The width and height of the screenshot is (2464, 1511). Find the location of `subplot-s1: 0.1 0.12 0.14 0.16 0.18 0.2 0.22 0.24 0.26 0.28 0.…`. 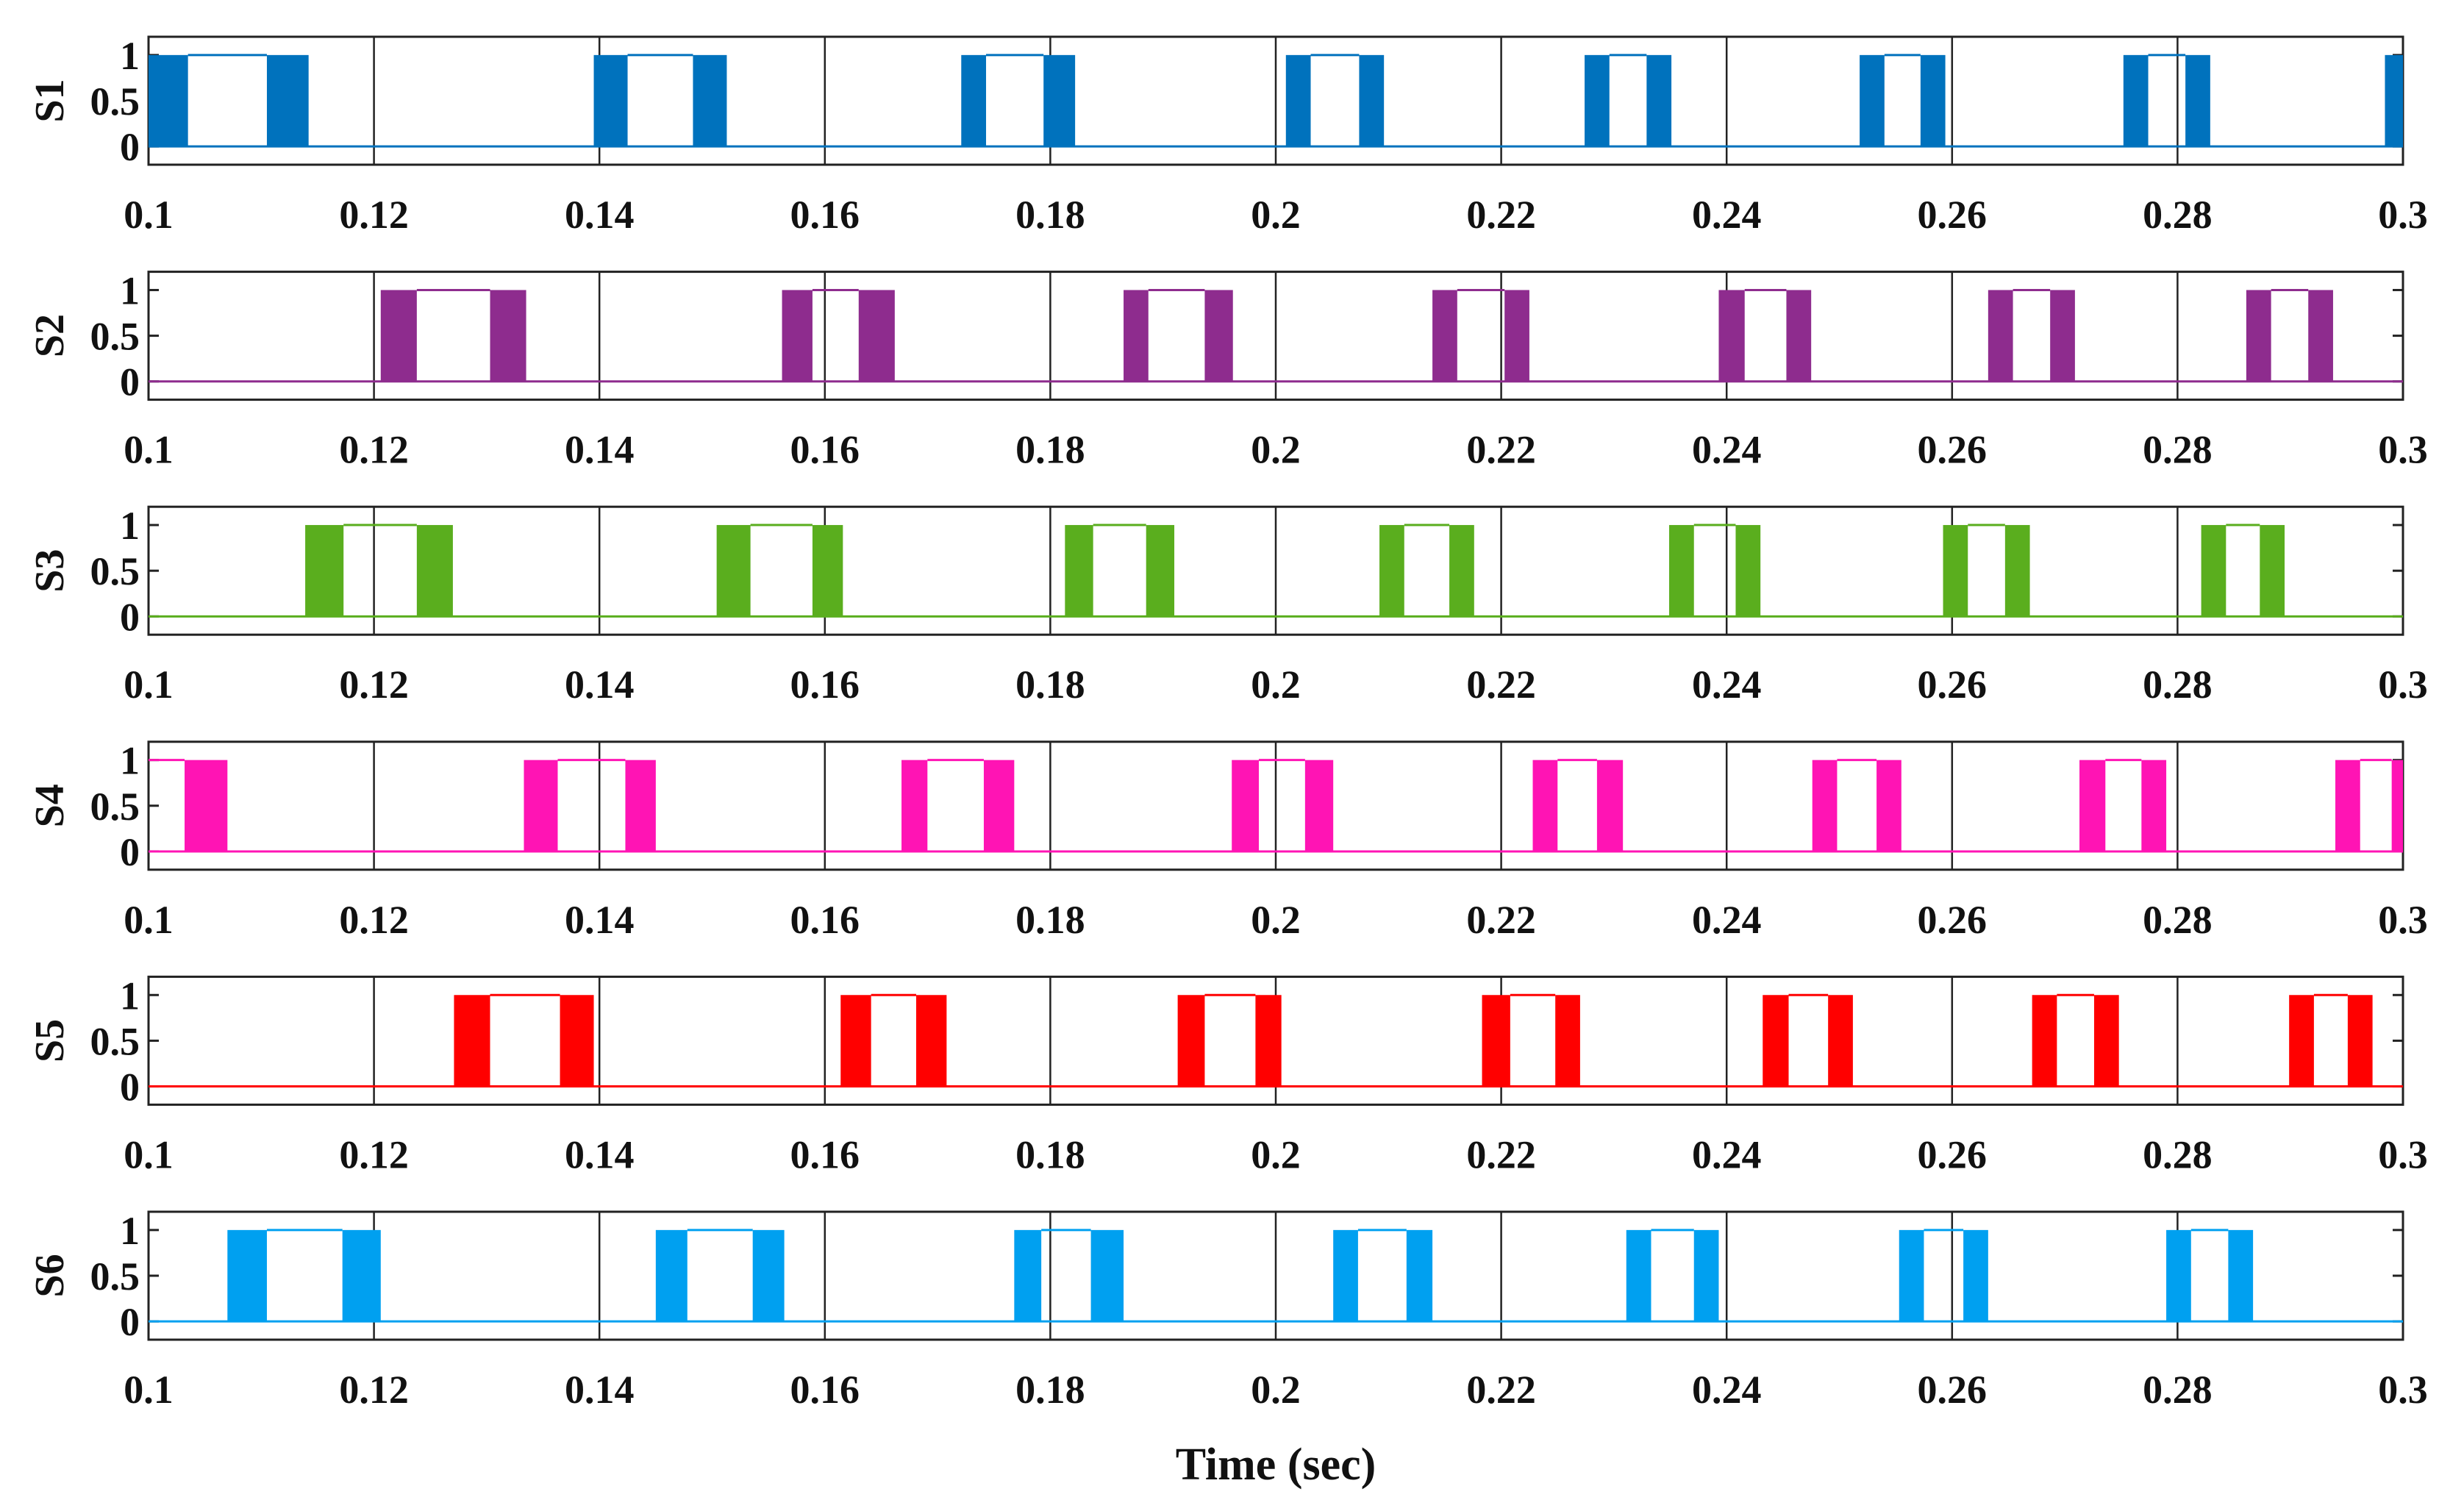

subplot-s1: 0.1 0.12 0.14 0.16 0.18 0.2 0.22 0.24 0.26 0.28 0.… is located at coordinates (1227, 135).